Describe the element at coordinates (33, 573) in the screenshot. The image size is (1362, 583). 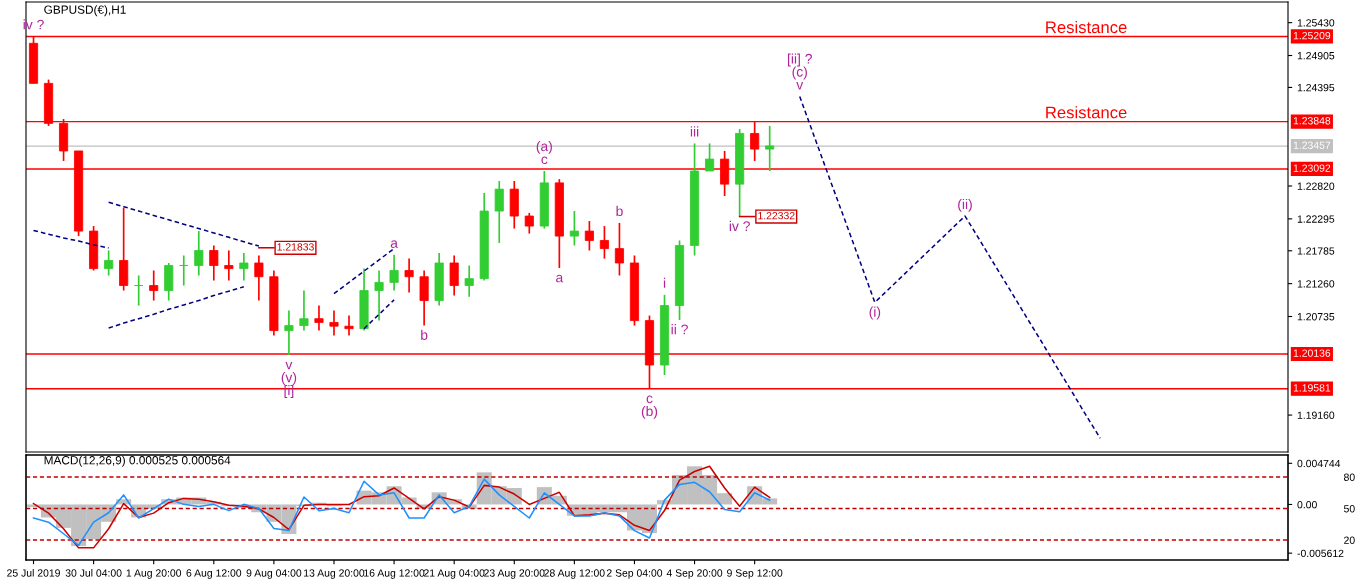
I see `x-tick-label: 25 Jul 2019` at that location.